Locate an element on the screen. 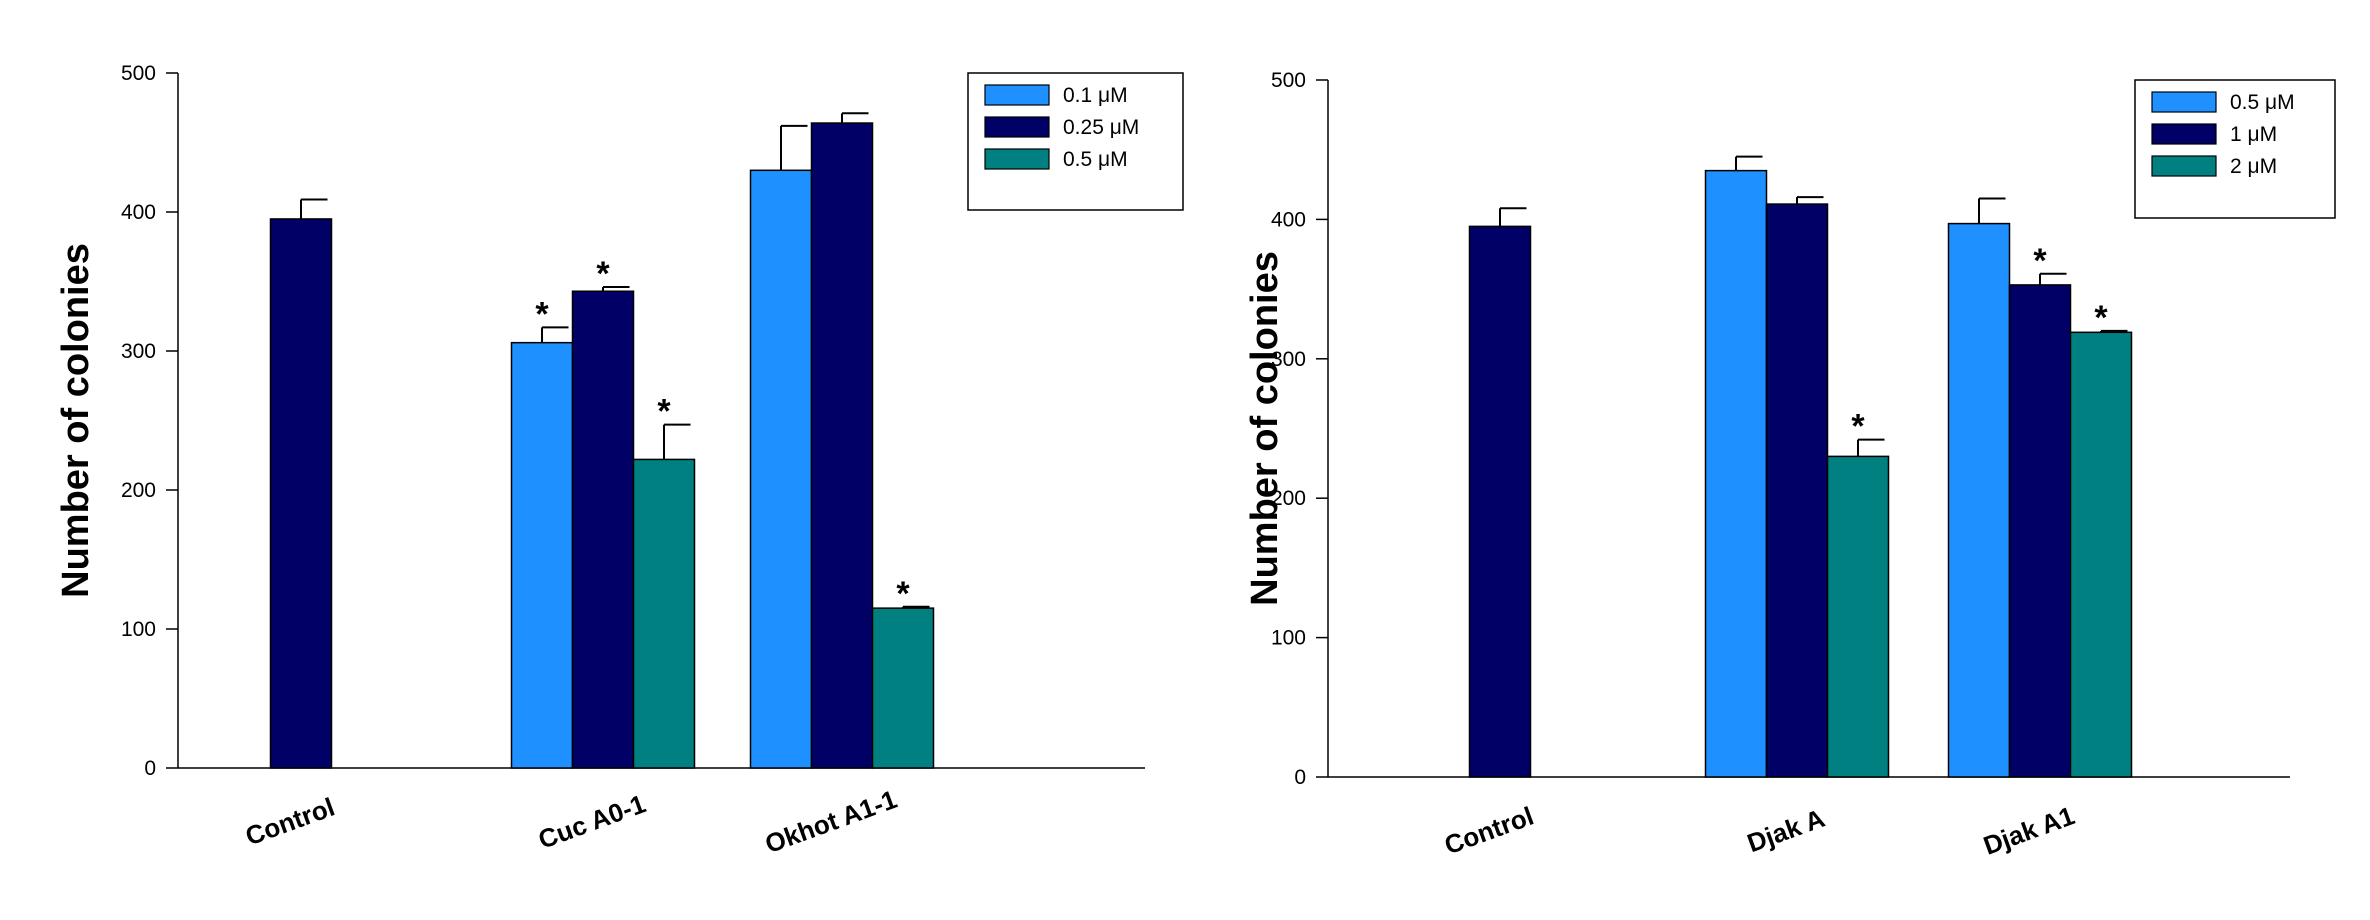 The image size is (2370, 920). legend-label: 1 μM is located at coordinates (2253, 134).